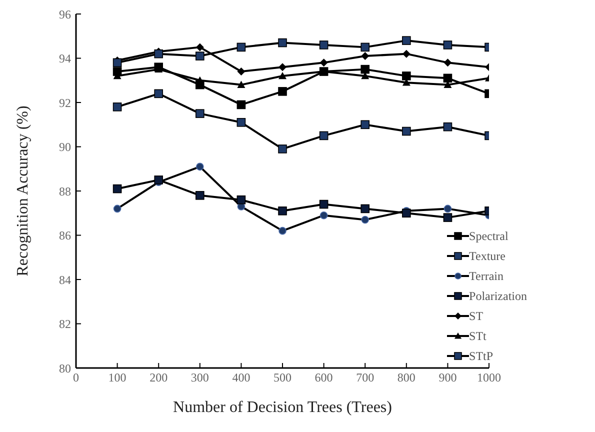 The width and height of the screenshot is (595, 432). Describe the element at coordinates (23, 191) in the screenshot. I see `y-axis-title: Recognition Accuracy (%)` at that location.